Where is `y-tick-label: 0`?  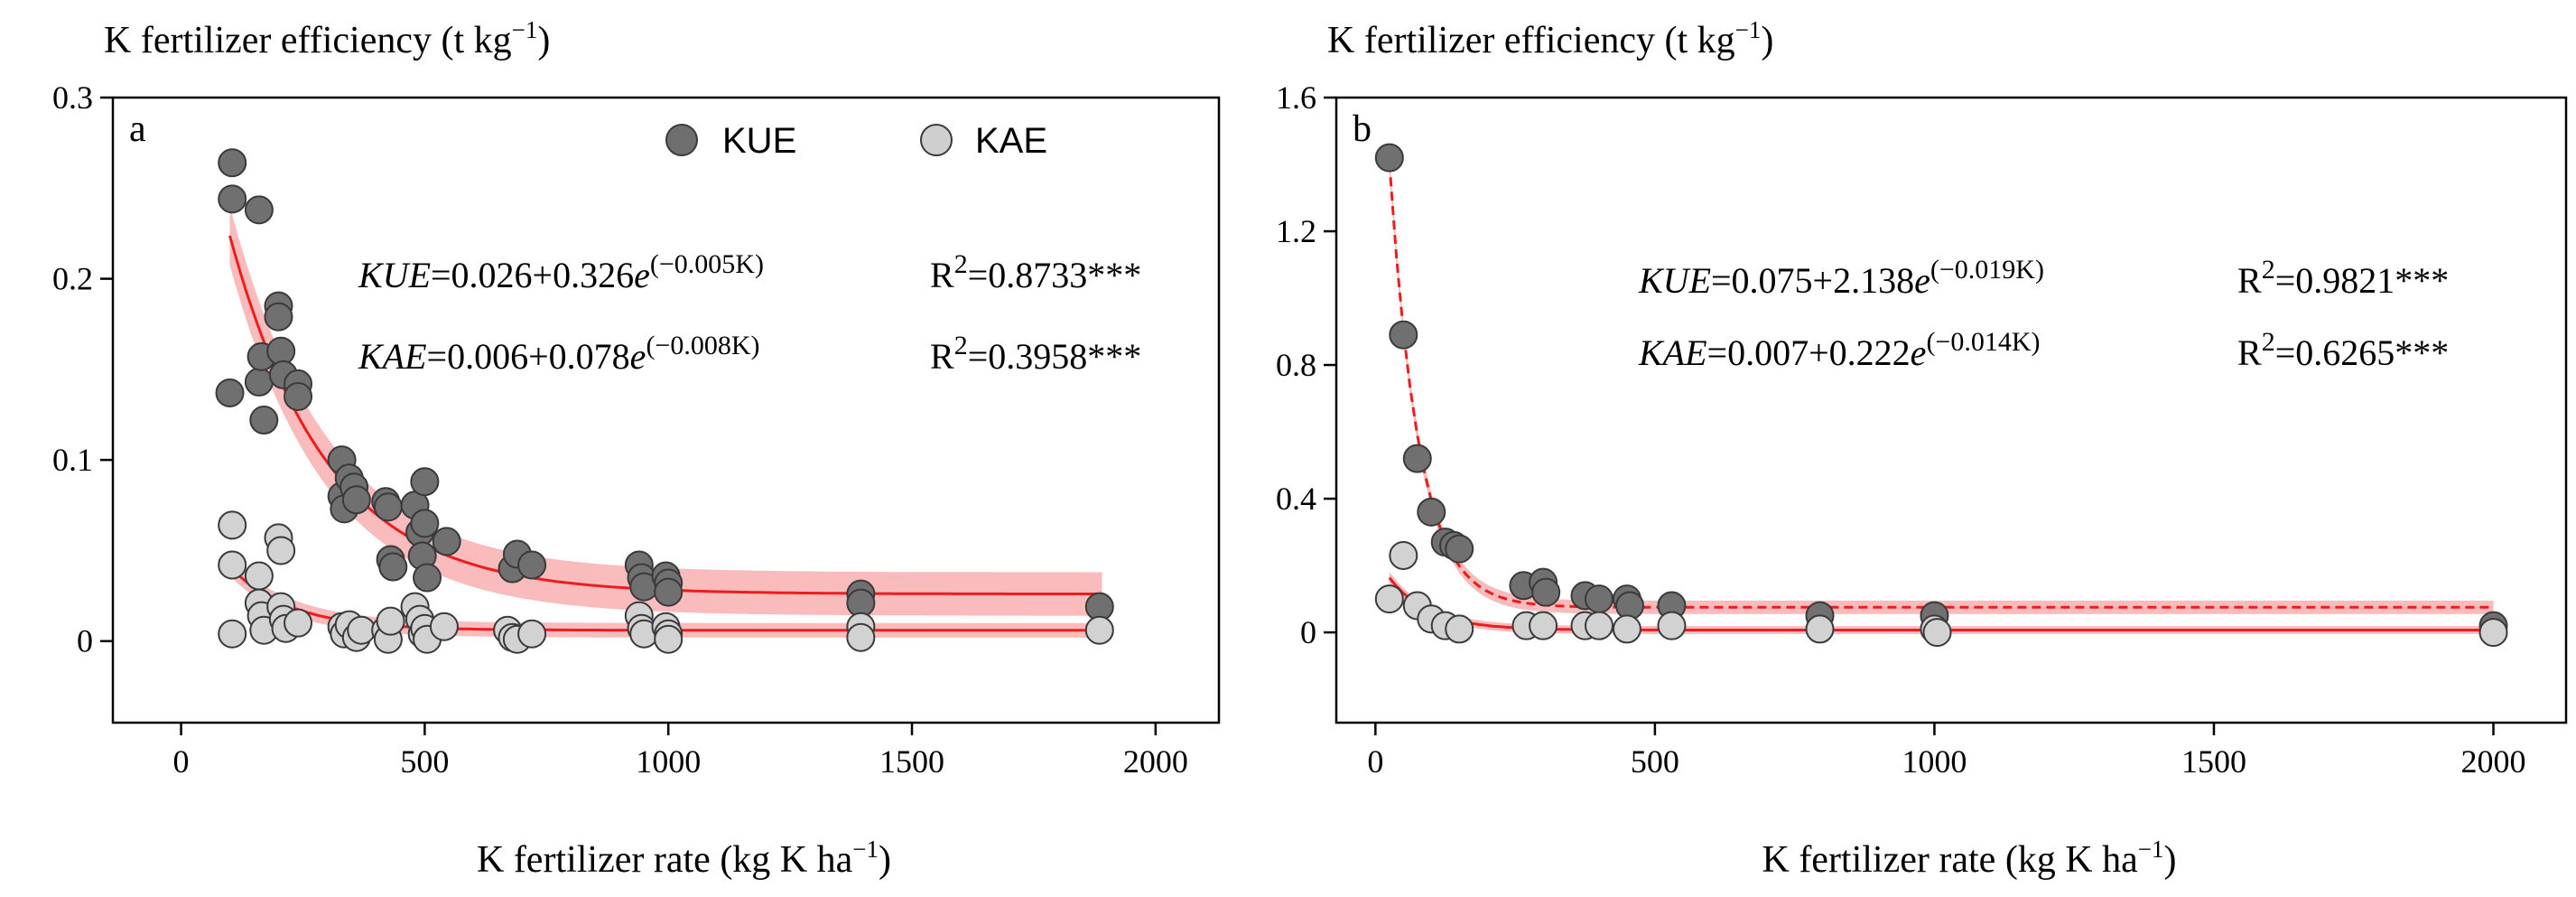 y-tick-label: 0 is located at coordinates (1308, 632).